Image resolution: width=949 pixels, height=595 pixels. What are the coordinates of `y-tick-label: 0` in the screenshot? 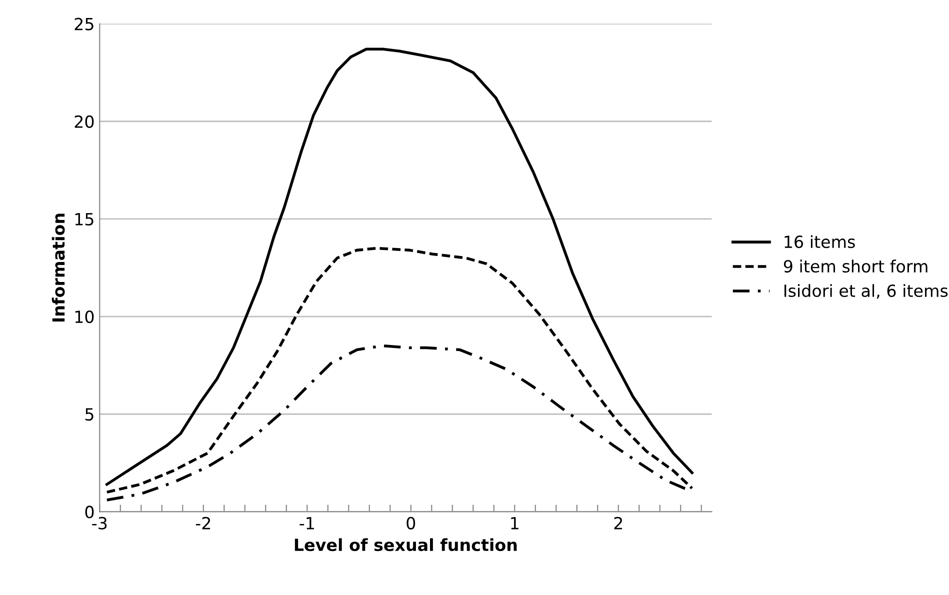 It's located at (89, 512).